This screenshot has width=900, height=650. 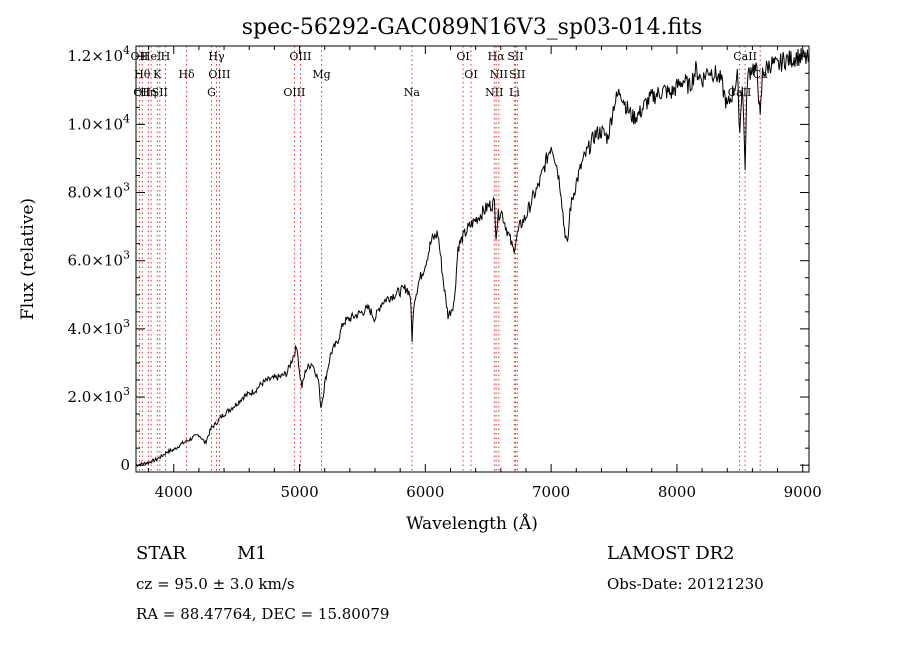 I want to click on x-tick-label: 6000, so click(x=425, y=492).